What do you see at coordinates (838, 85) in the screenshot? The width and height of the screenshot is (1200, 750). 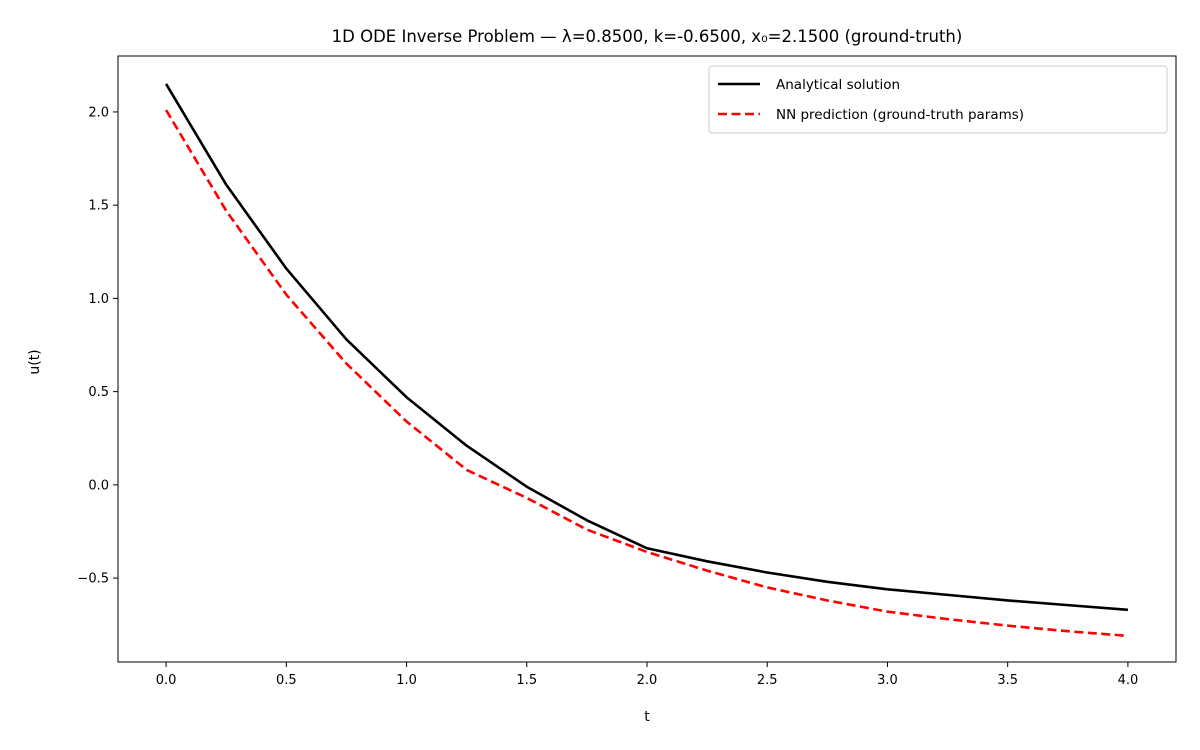 I see `legend-label-1: Analytical solution` at bounding box center [838, 85].